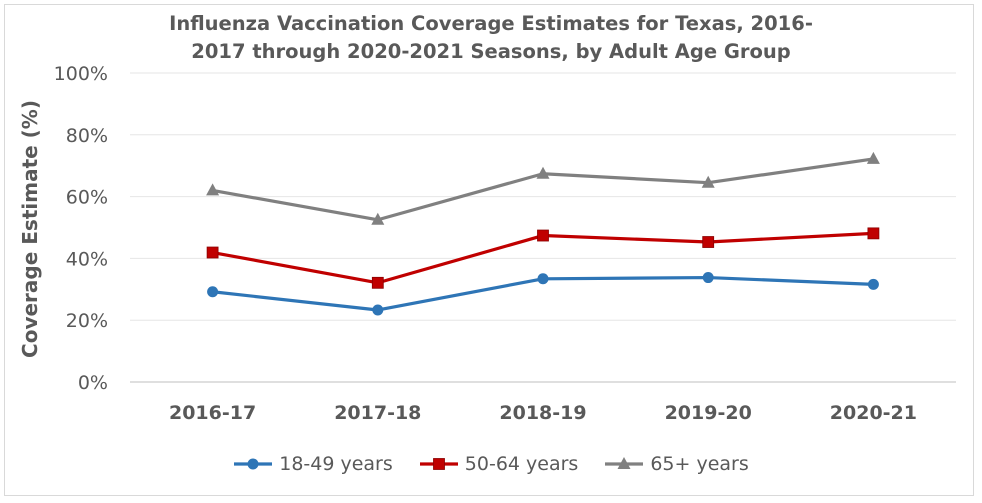 Image resolution: width=982 pixels, height=503 pixels. I want to click on legend-item-3: 65+ years, so click(676, 464).